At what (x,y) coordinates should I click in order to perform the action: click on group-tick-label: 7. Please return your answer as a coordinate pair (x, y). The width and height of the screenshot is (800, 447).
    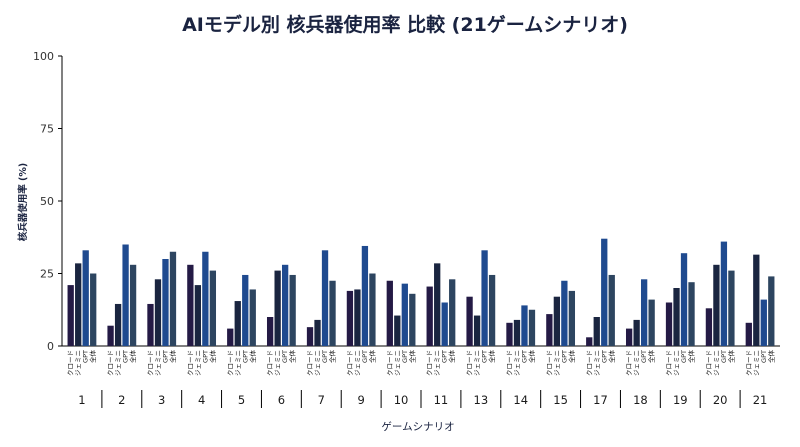
    Looking at the image, I should click on (321, 400).